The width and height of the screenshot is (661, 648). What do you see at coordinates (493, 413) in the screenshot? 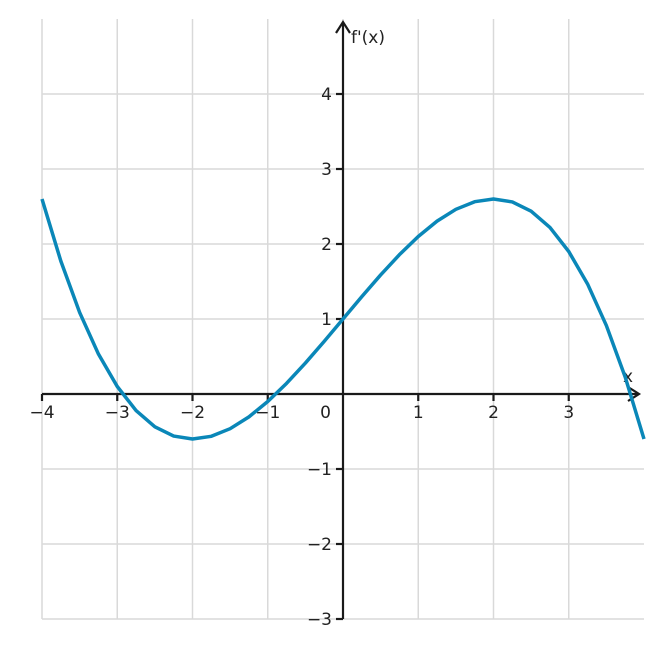
I see `x-tick-label: 2` at bounding box center [493, 413].